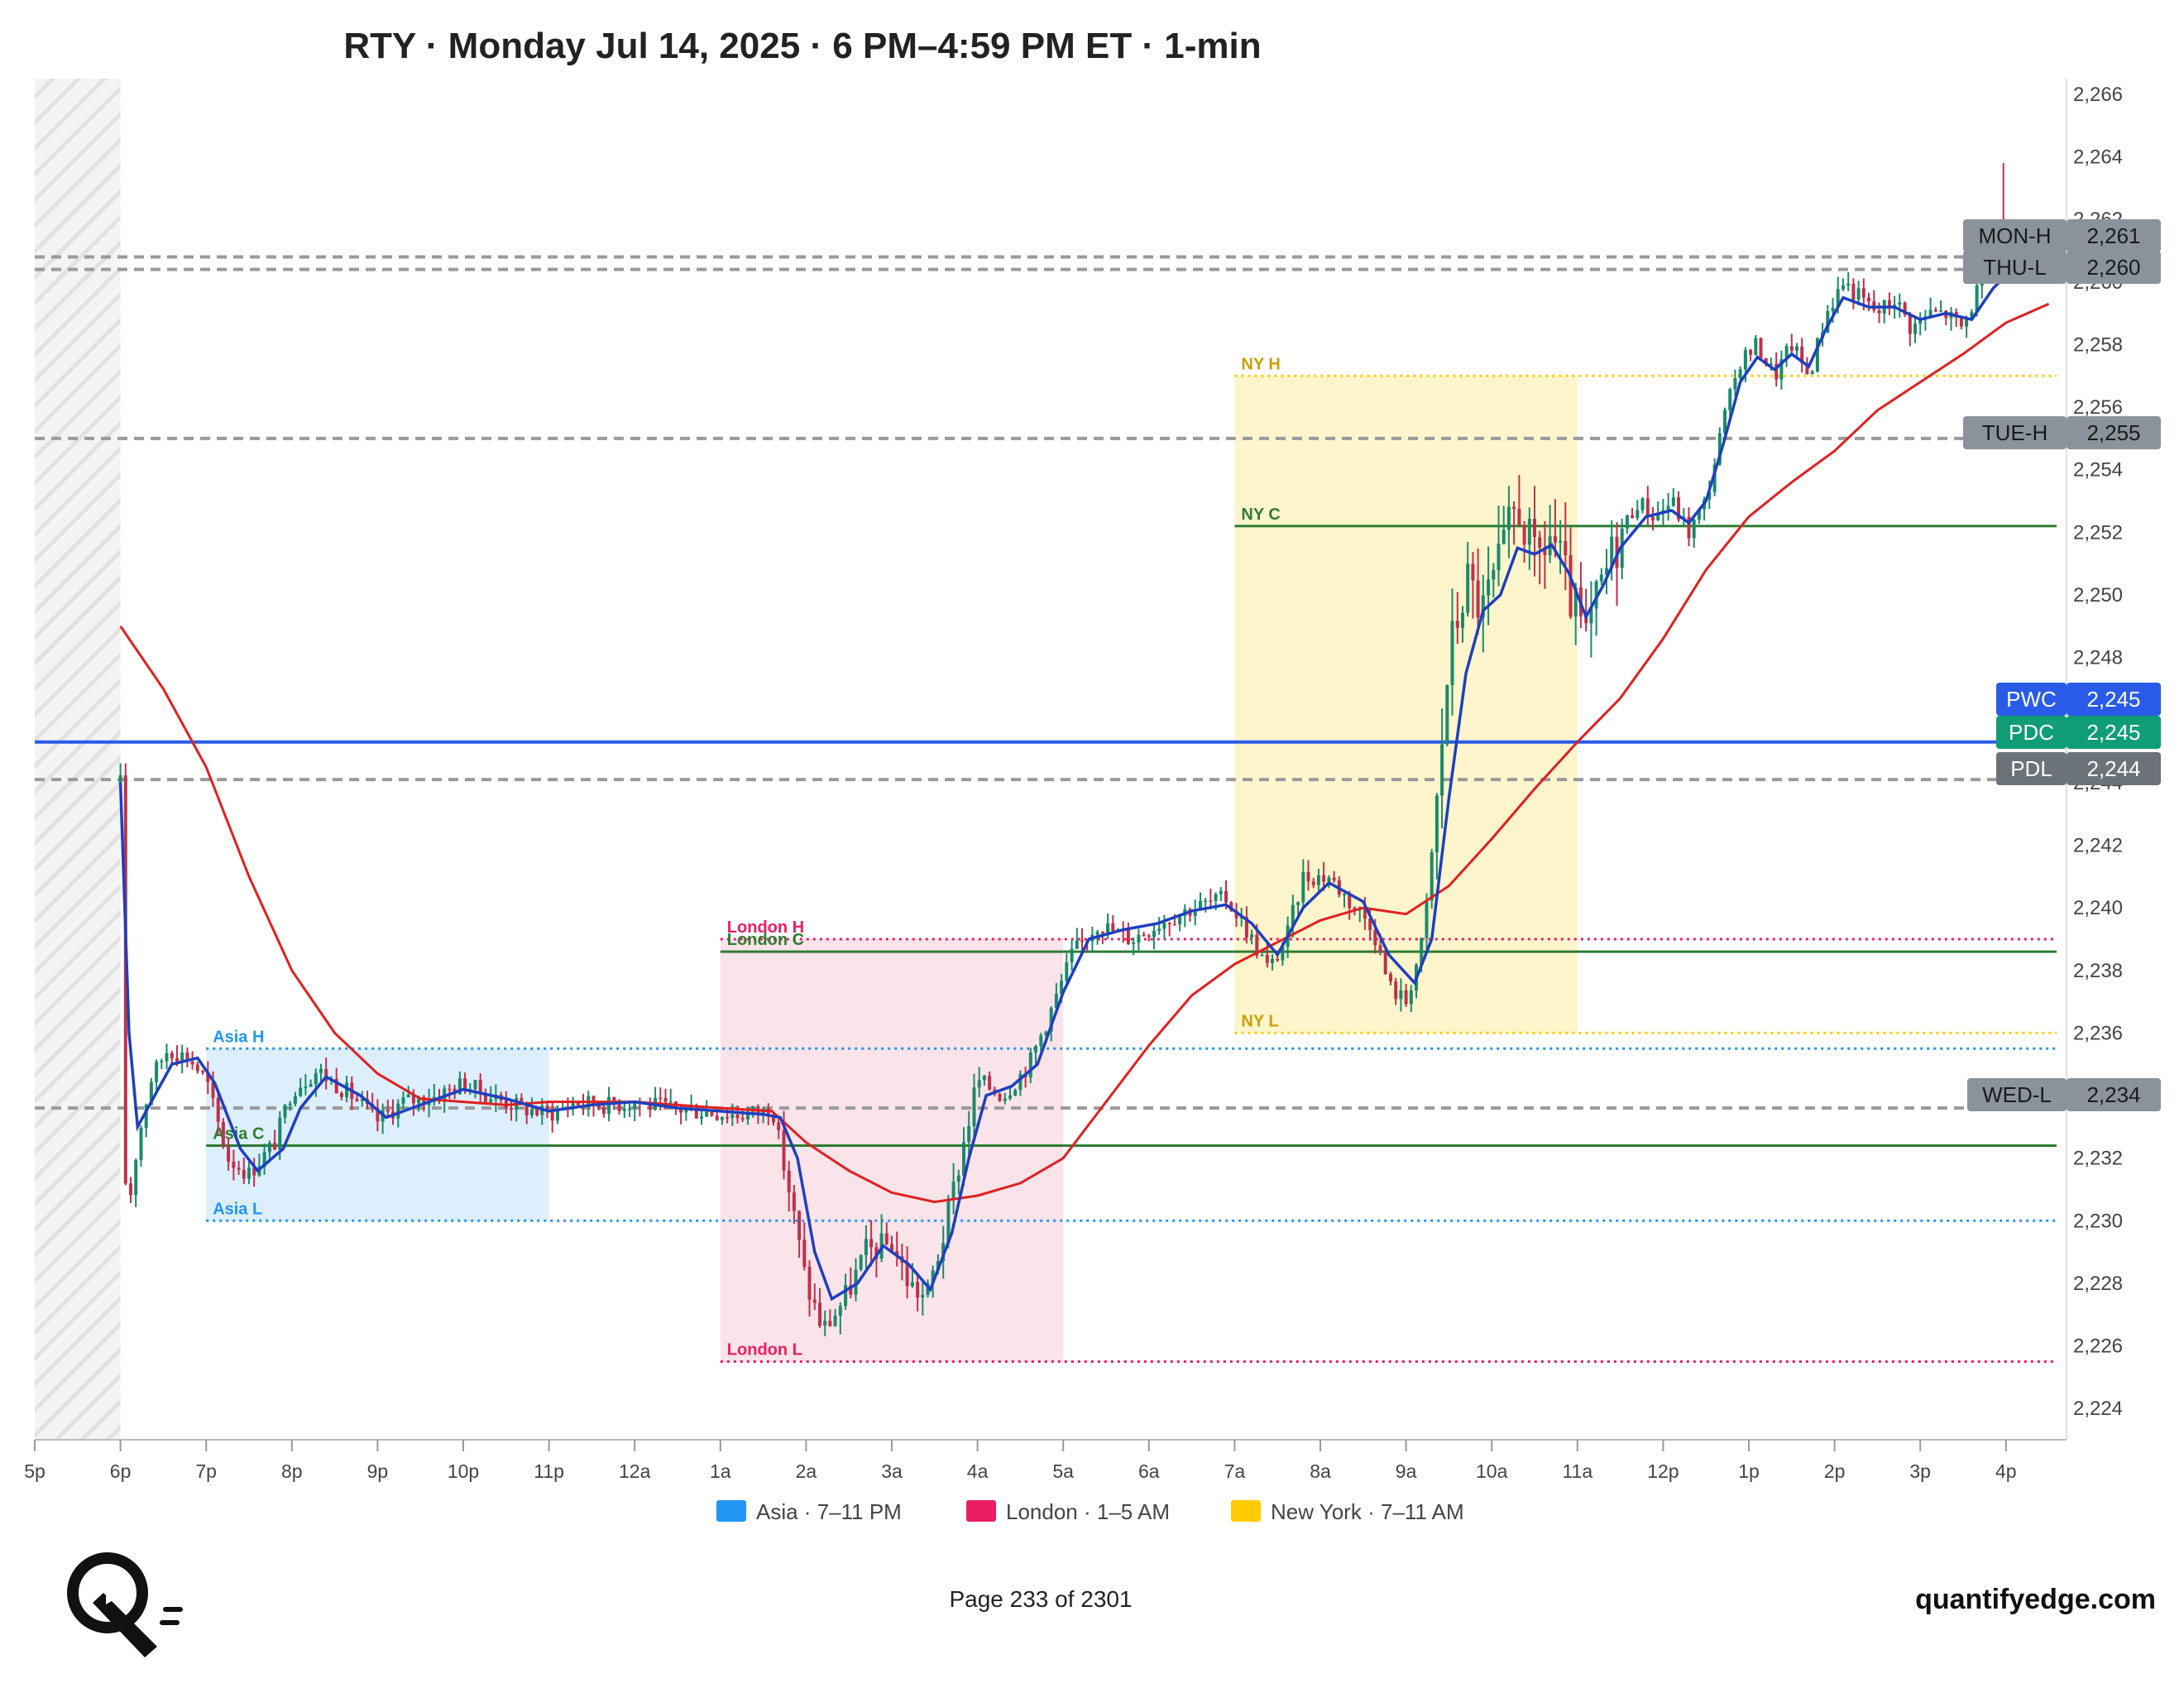 The width and height of the screenshot is (2184, 1688). I want to click on y-tick-label: 2,226, so click(2098, 1347).